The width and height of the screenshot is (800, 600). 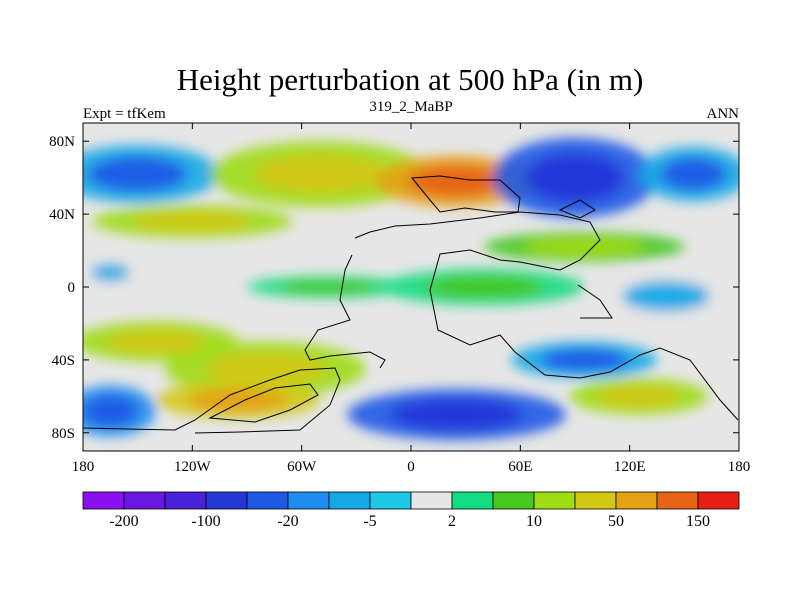 I want to click on colorbar-label: -200, so click(x=123, y=521).